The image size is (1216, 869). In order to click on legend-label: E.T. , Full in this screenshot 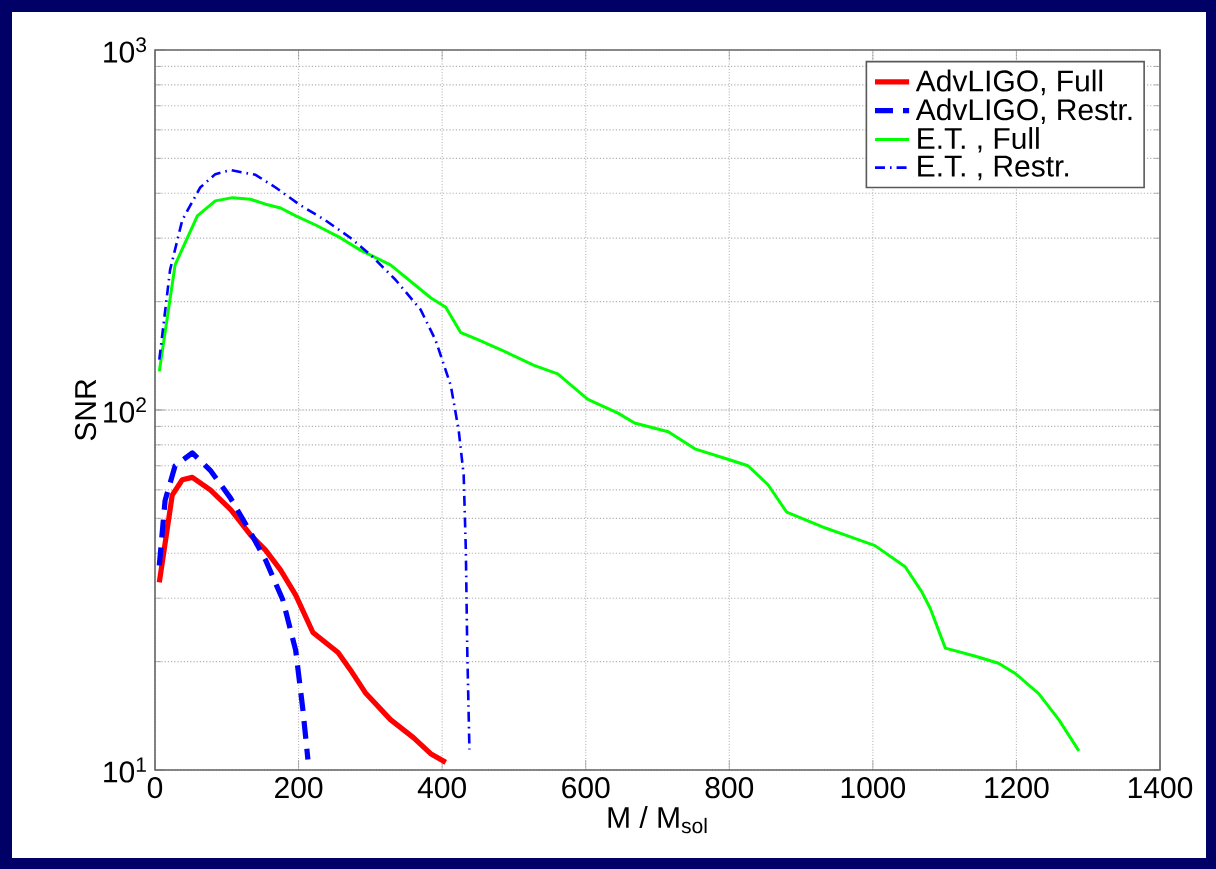, I will do `click(978, 140)`.